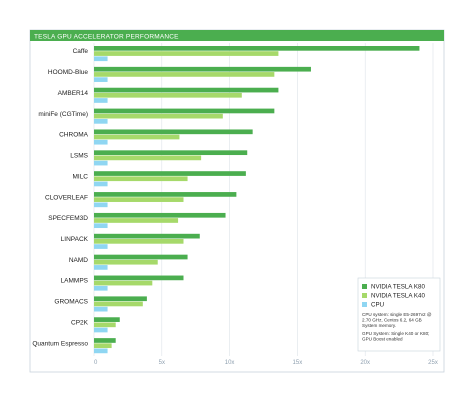  Describe the element at coordinates (68, 72) in the screenshot. I see `category-label: HOOMD-Blue` at that location.